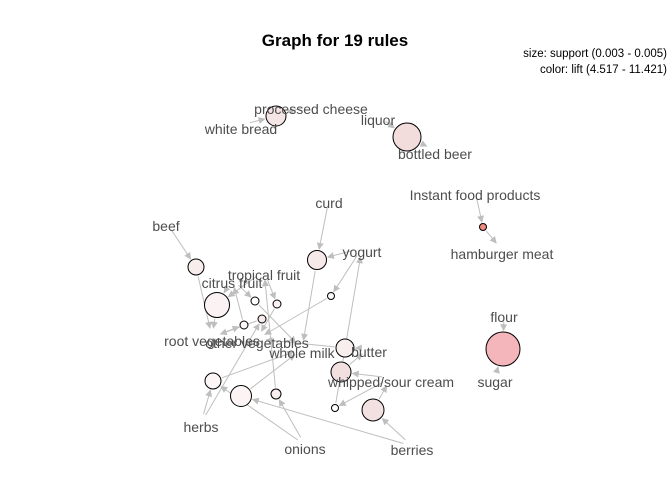 The height and width of the screenshot is (480, 672). I want to click on edge-berries-to-r19, so click(393, 429).